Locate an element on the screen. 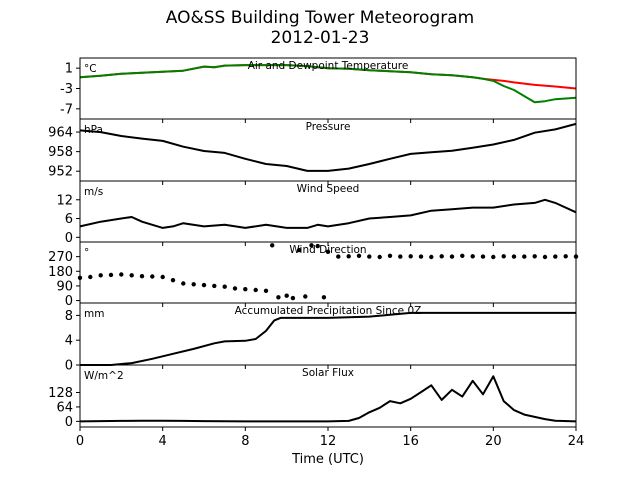  chart-subtitle: 2012-01-23 is located at coordinates (320, 38).